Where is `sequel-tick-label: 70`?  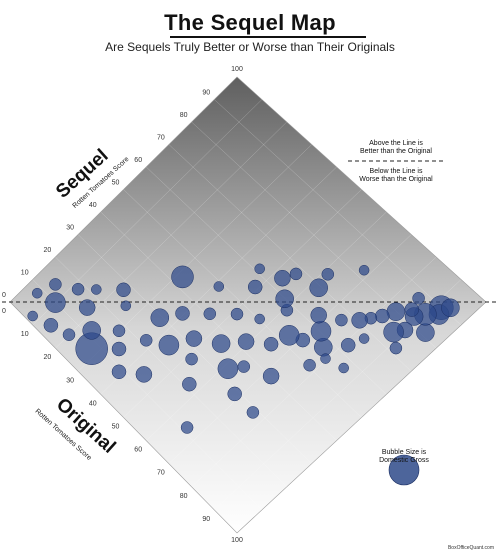
sequel-tick-label: 70 is located at coordinates (161, 138).